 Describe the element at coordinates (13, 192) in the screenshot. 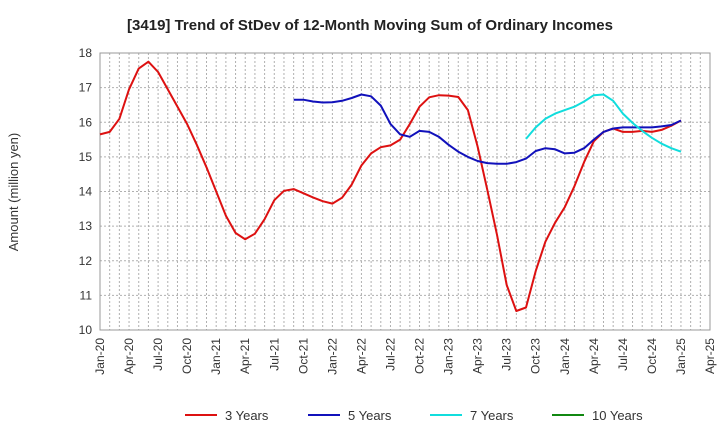

I see `y-axis-label: Amount (million yen)` at that location.